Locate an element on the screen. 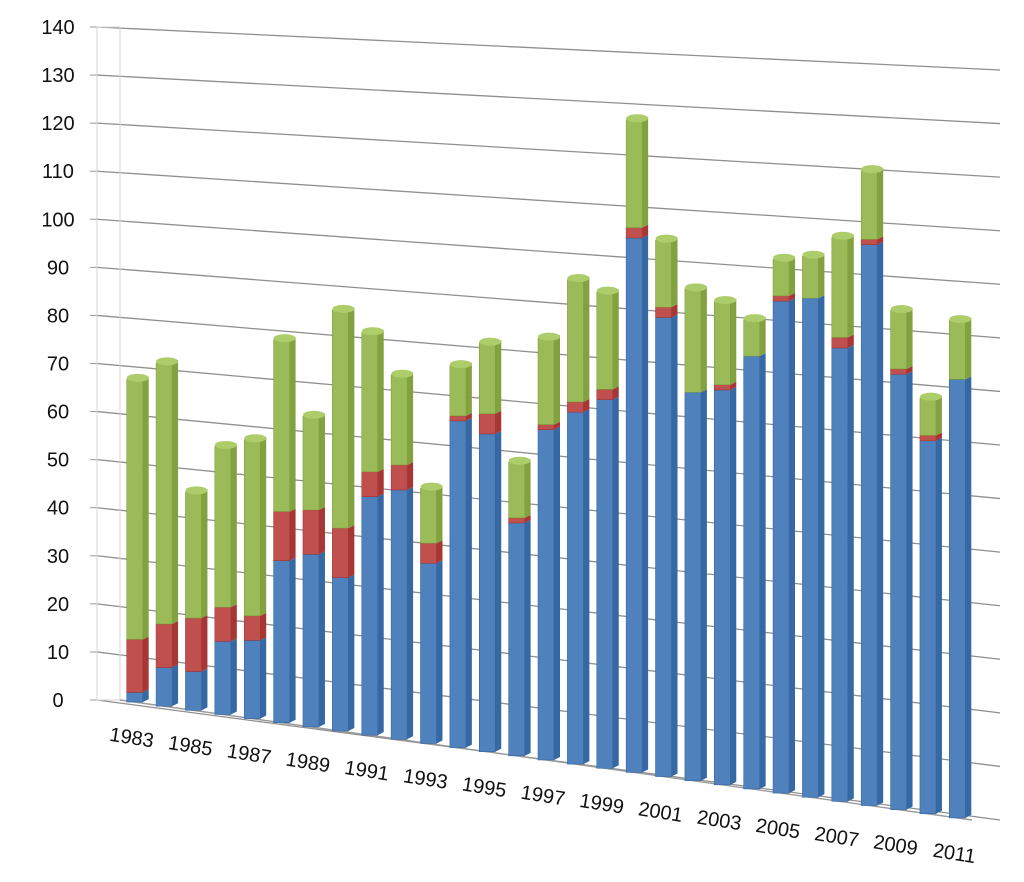  bar-1991-series-3-side is located at coordinates (380, 400).